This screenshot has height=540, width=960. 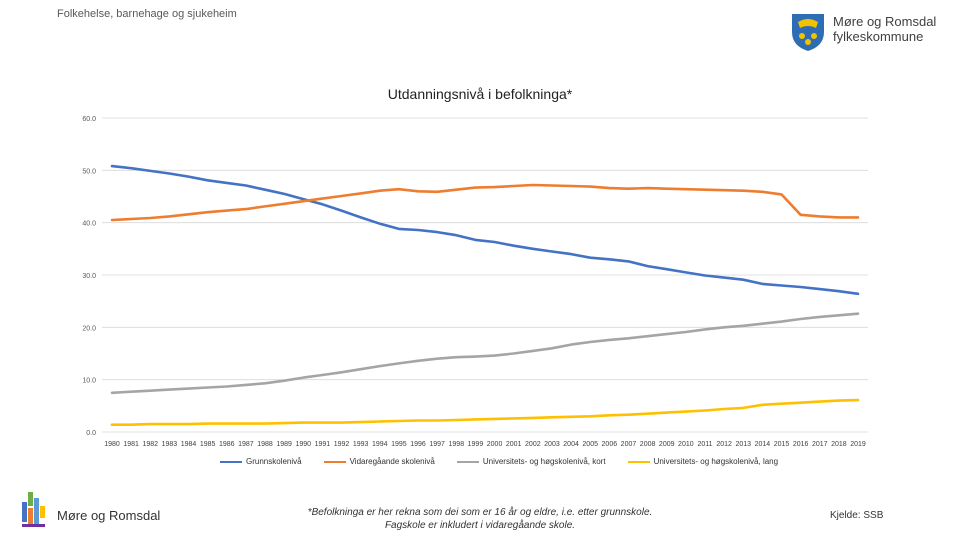 What do you see at coordinates (743, 444) in the screenshot?
I see `x-tick-label: 2013` at bounding box center [743, 444].